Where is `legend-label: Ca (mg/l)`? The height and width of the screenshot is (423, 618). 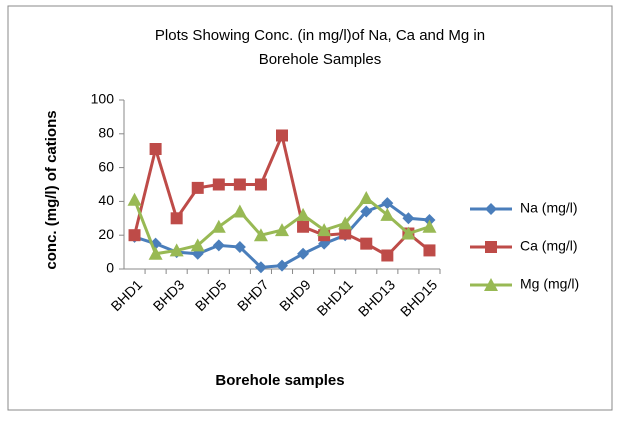 legend-label: Ca (mg/l) is located at coordinates (549, 246).